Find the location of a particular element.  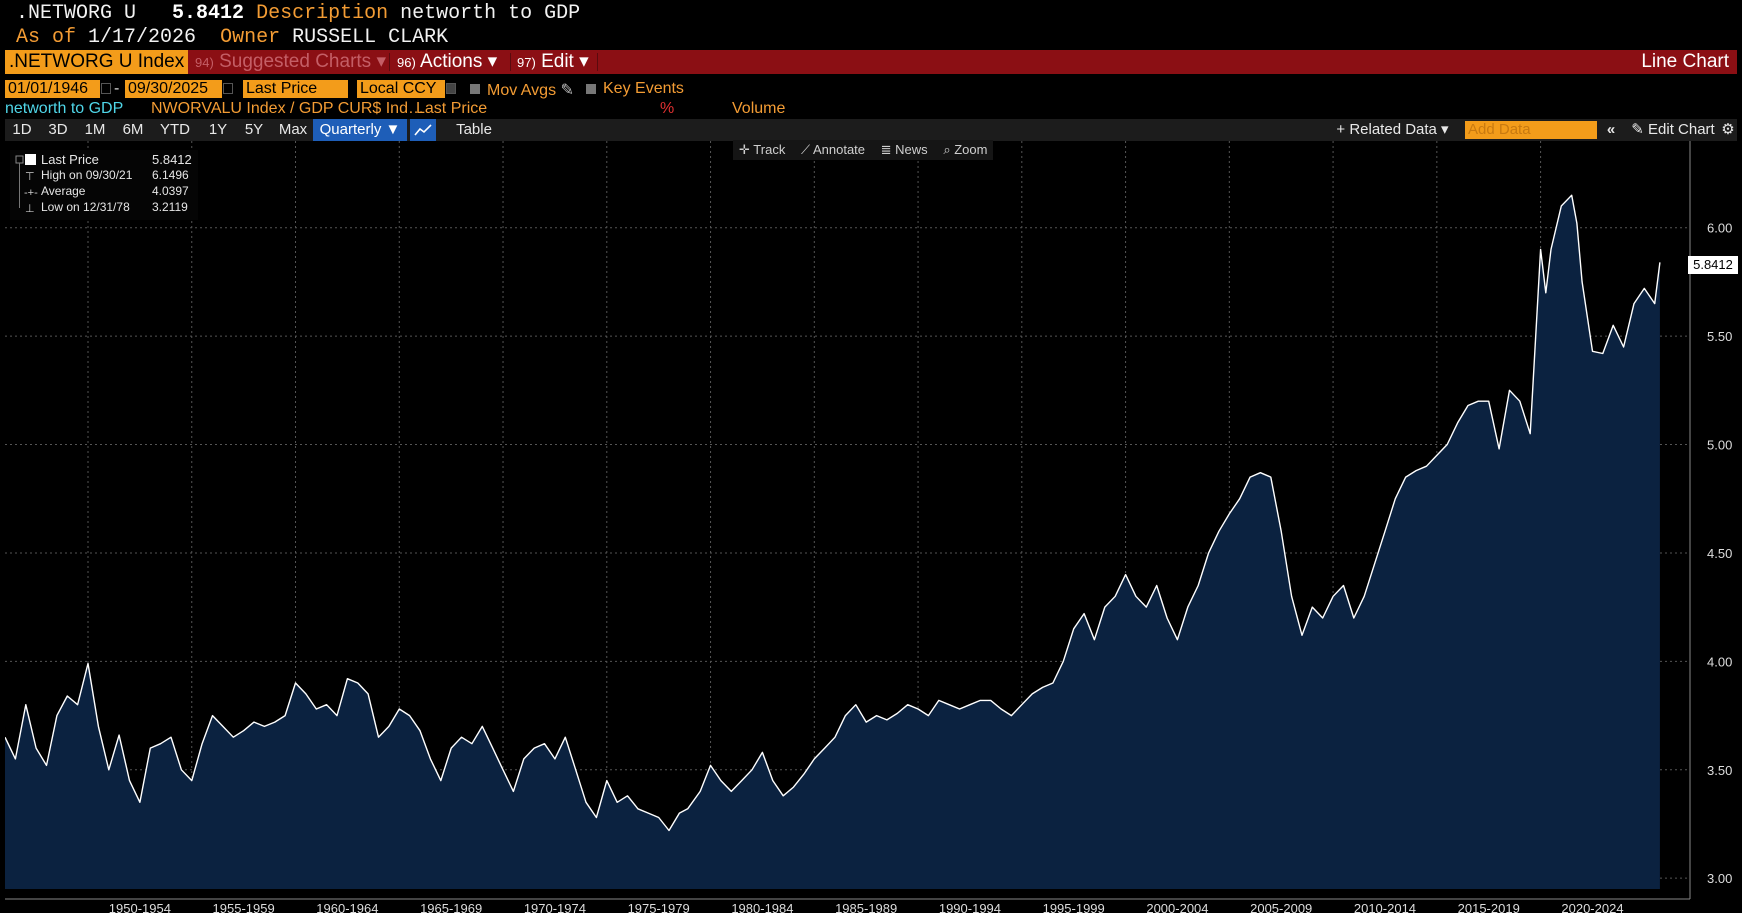

frequency-selector: Quarterly ▼ is located at coordinates (360, 130).